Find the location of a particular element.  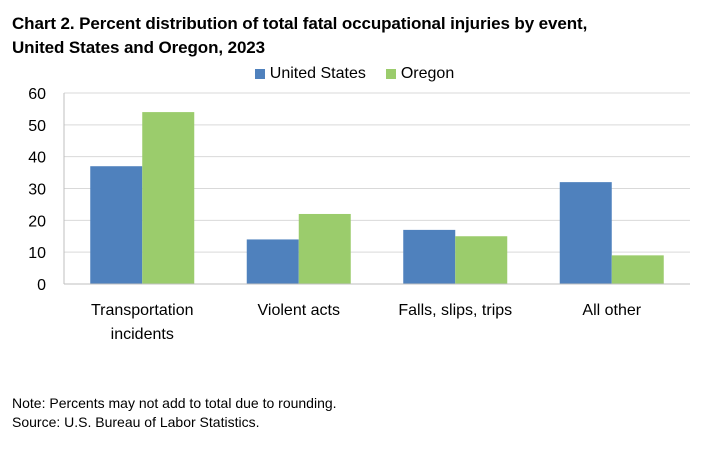

x-tick-label-line: Transportation is located at coordinates (142, 310).